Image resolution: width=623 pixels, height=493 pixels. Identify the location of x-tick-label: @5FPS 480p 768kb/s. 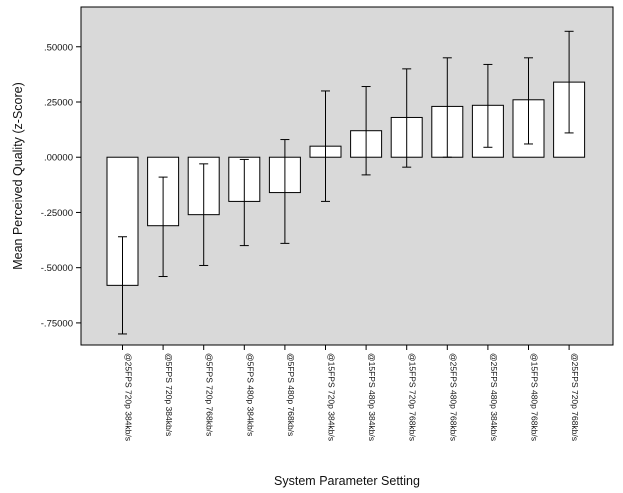
(291, 394).